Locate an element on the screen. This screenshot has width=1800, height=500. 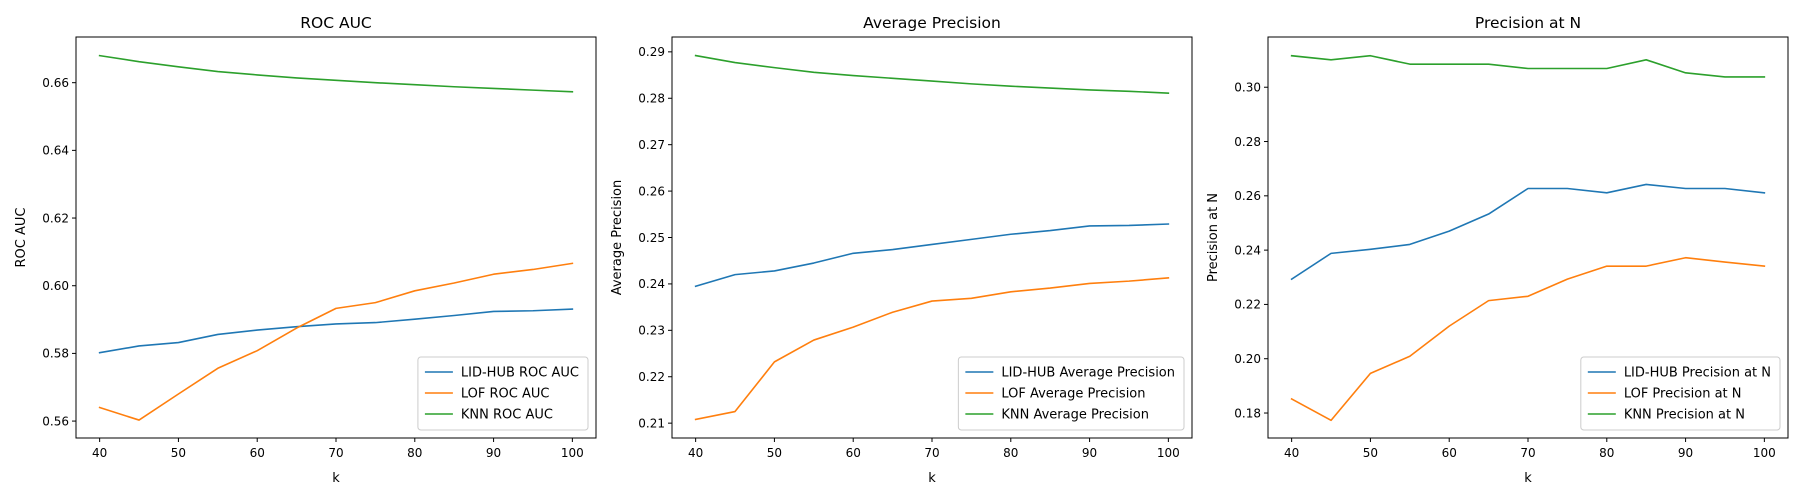
y-tick-label: 0.20 is located at coordinates (1247, 359).